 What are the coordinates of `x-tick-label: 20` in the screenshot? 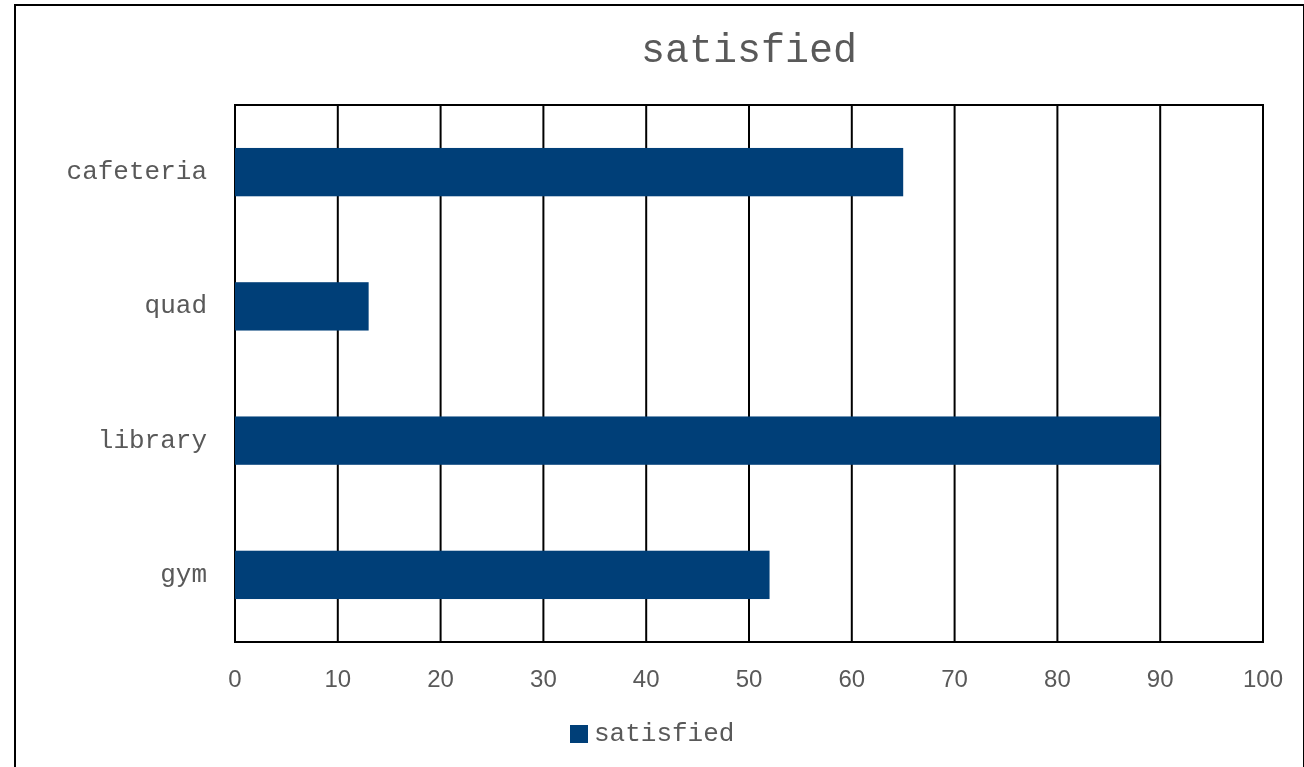 It's located at (440, 678).